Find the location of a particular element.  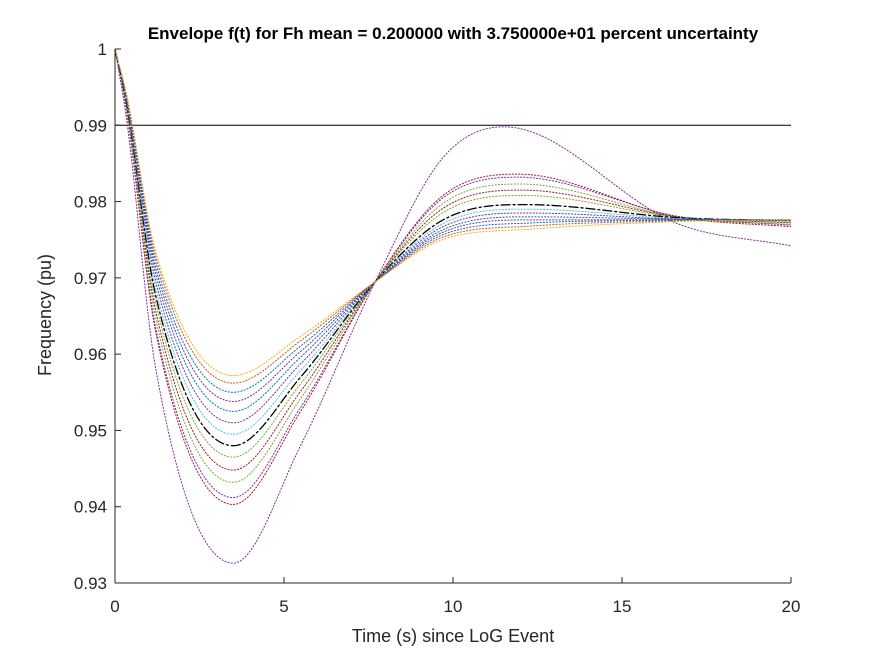

y-tick-label: 0.96 is located at coordinates (90, 354).